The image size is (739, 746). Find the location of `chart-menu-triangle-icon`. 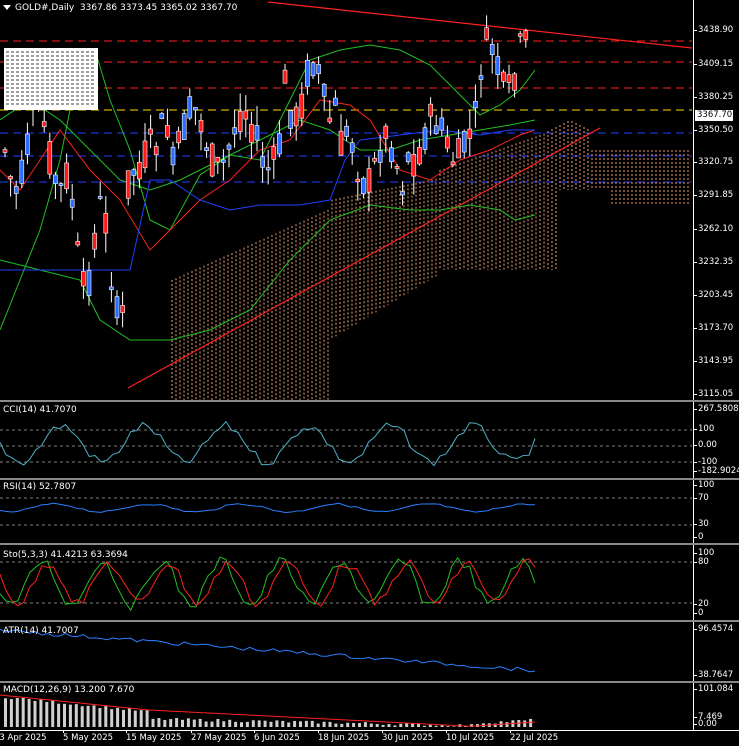

chart-menu-triangle-icon is located at coordinates (7, 7).